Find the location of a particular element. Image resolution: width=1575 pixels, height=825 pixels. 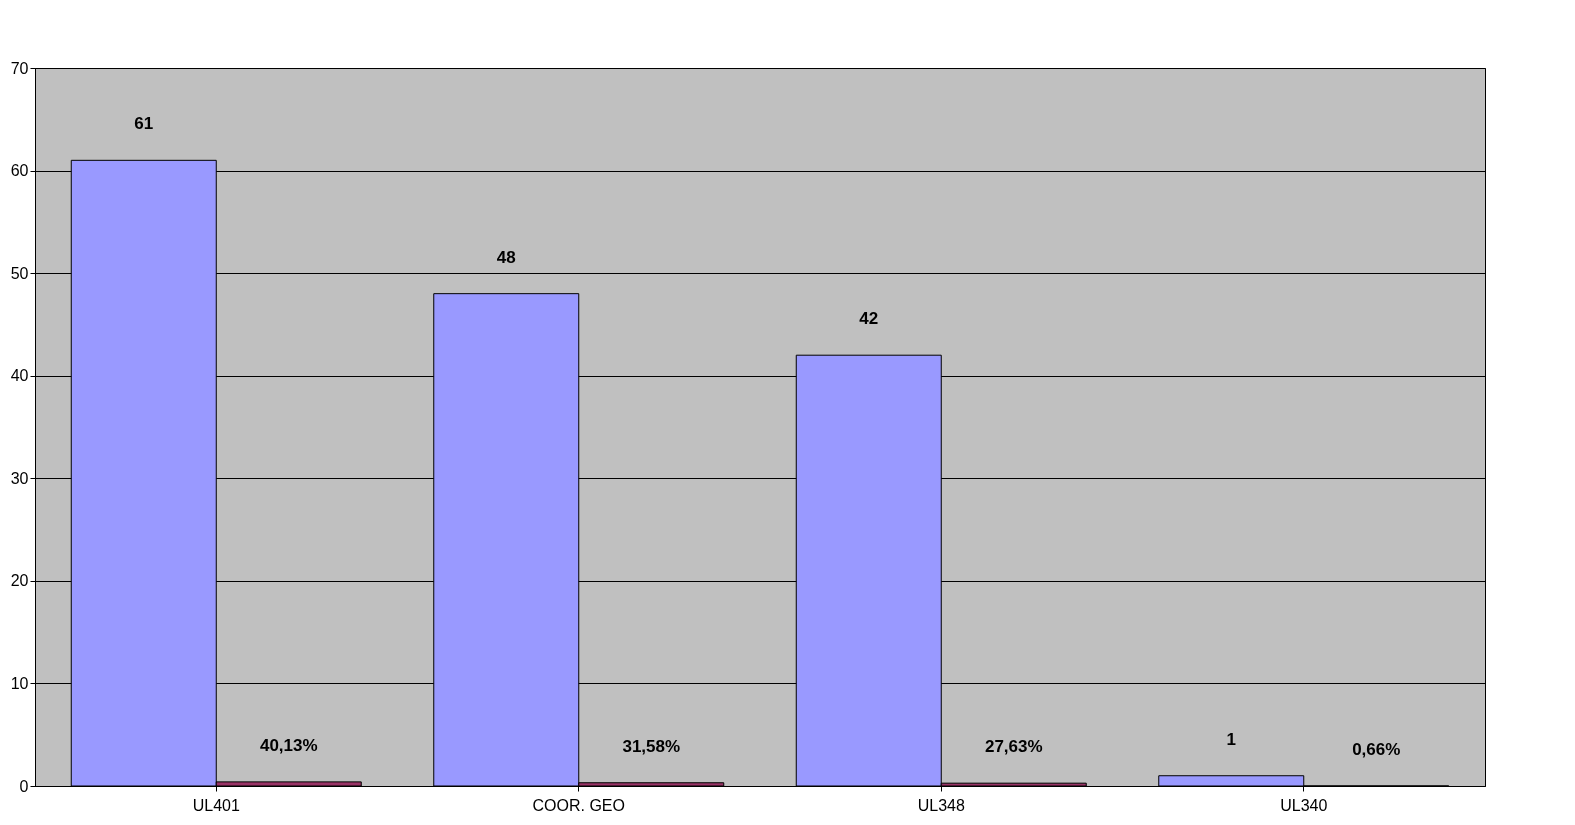

x-tick-label: COOR. GEO is located at coordinates (578, 805).